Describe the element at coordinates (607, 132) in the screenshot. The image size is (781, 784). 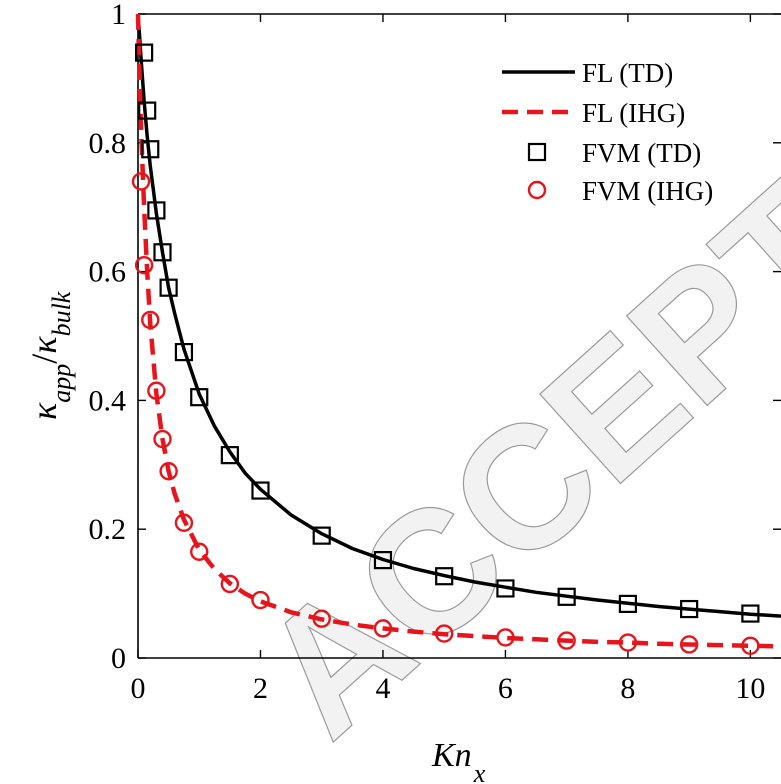
I see `legend: FL (TD) FL (IHG) FVM (TD) FVM (IHG)` at that location.